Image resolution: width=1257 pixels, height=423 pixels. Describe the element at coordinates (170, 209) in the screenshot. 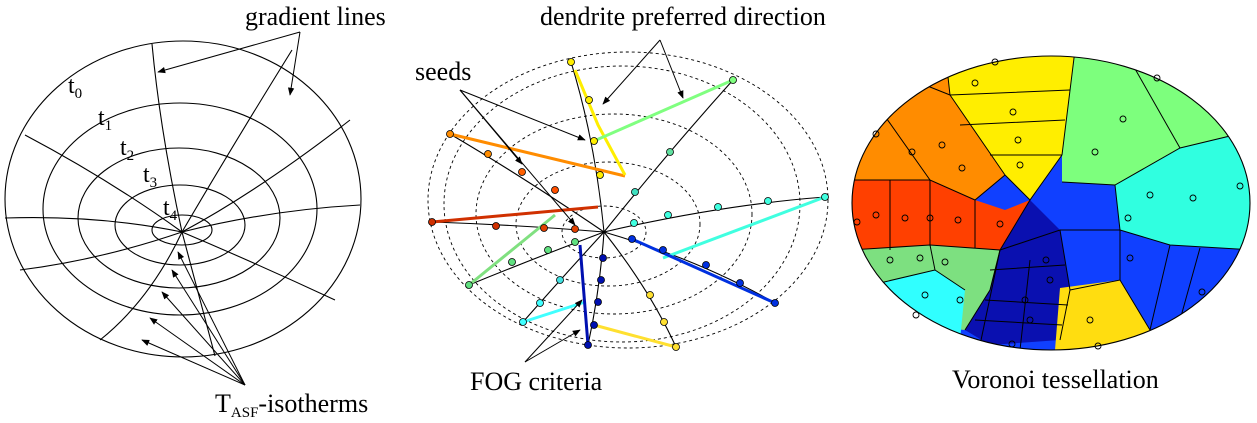

I see `isotherm-label: t4` at that location.